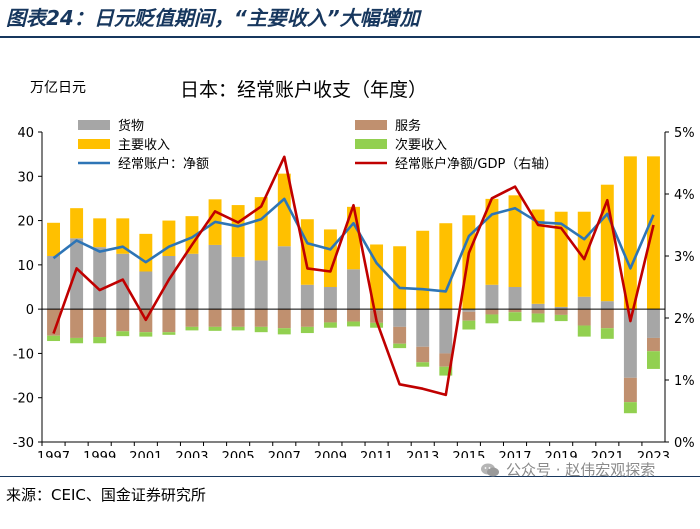 The image size is (700, 529). What do you see at coordinates (307, 297) in the screenshot?
I see `bar-goods-2008` at bounding box center [307, 297].